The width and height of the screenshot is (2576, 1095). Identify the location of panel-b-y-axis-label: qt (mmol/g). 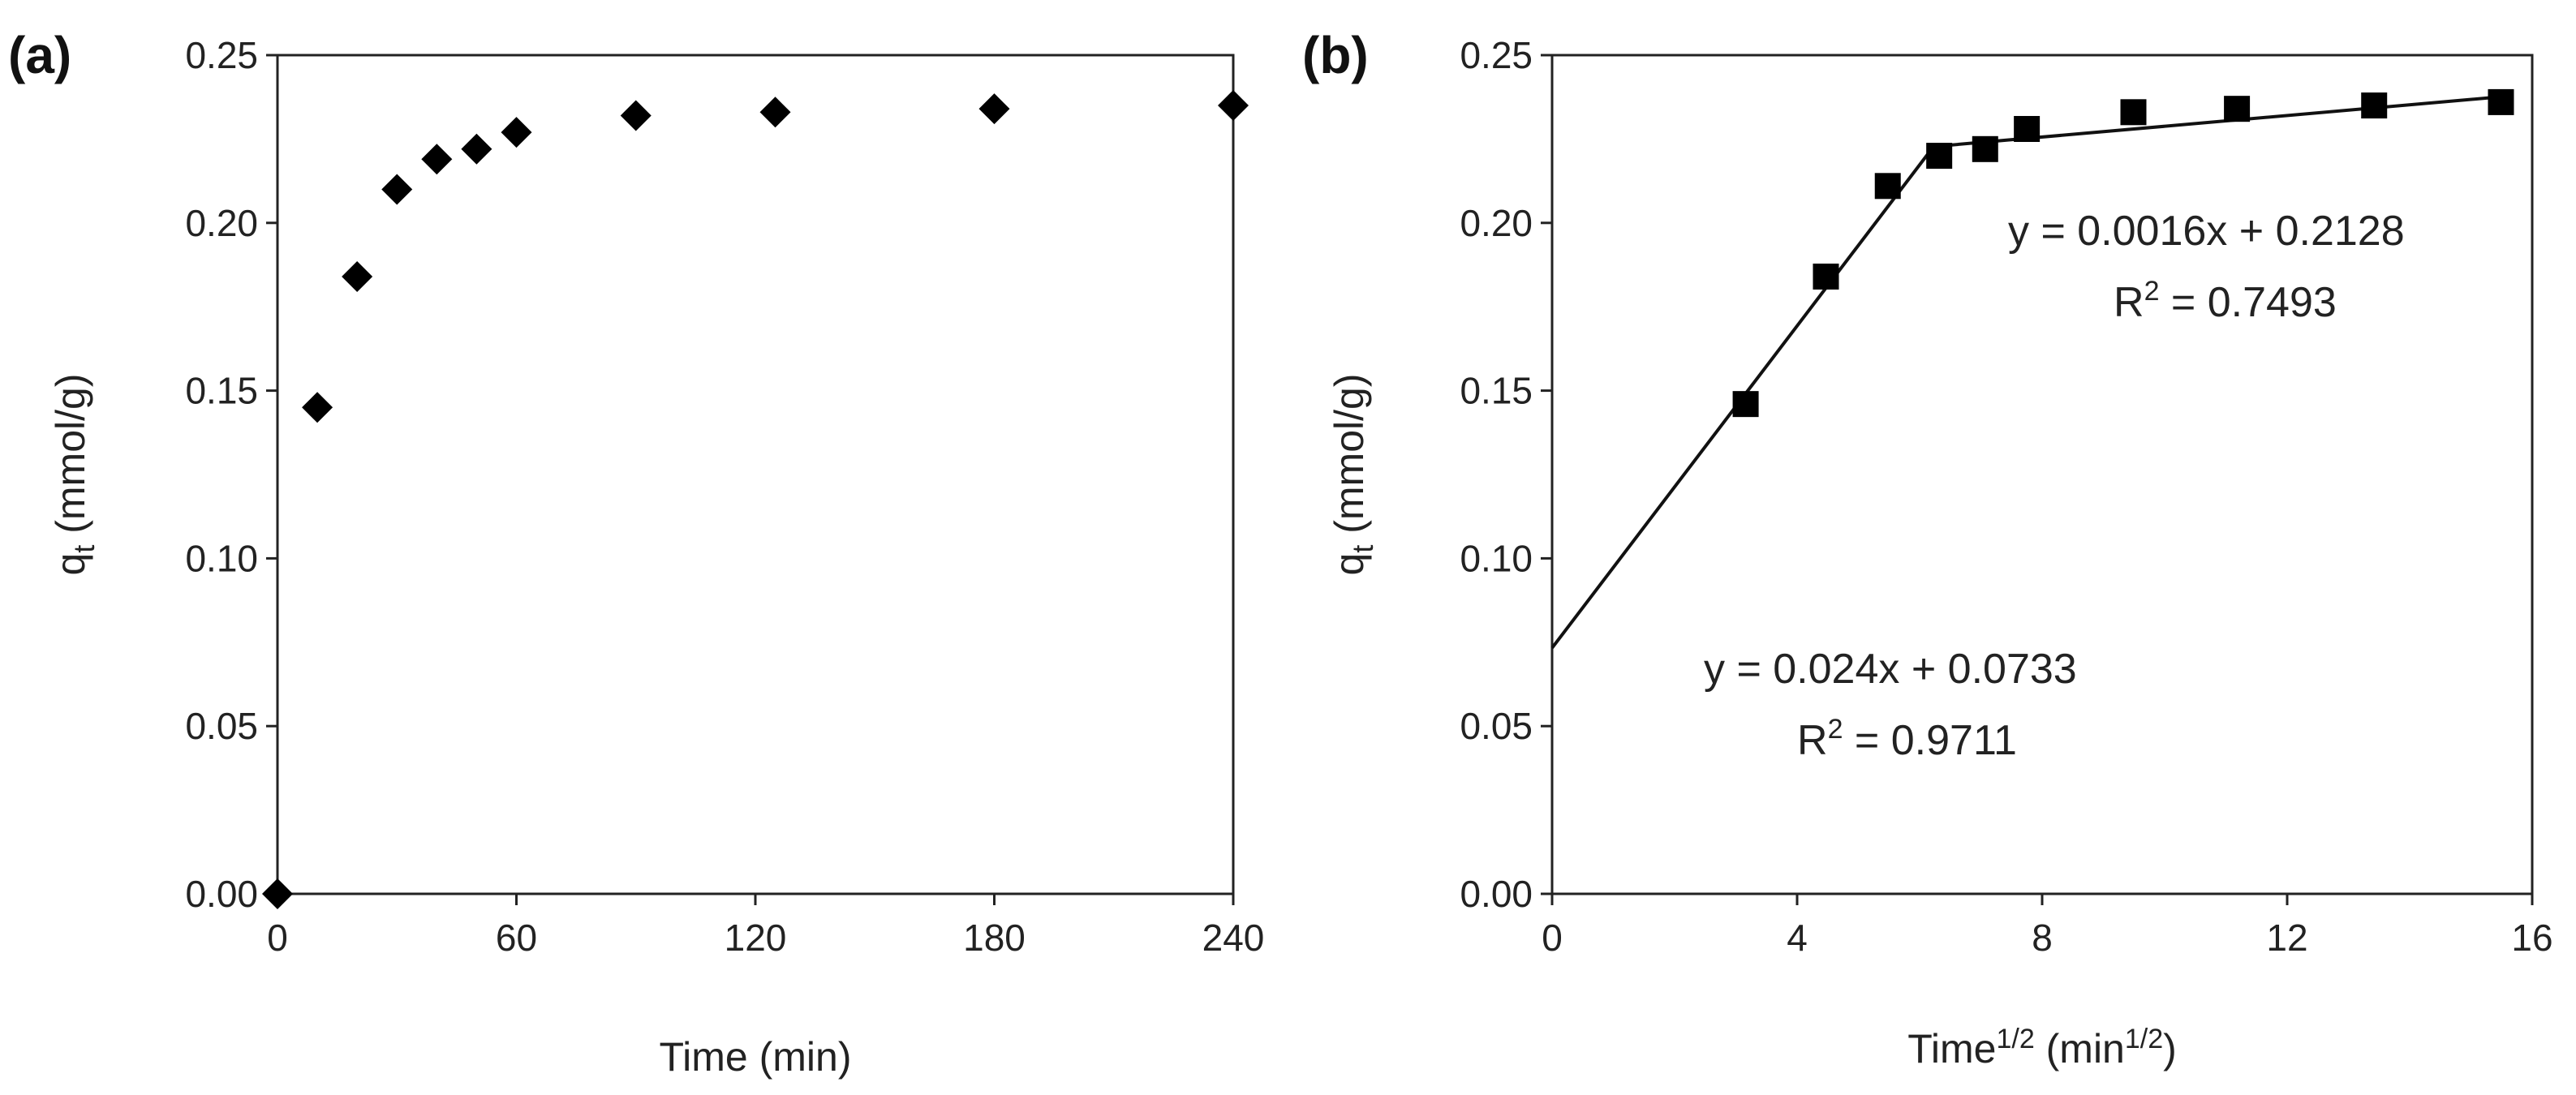
(1353, 475).